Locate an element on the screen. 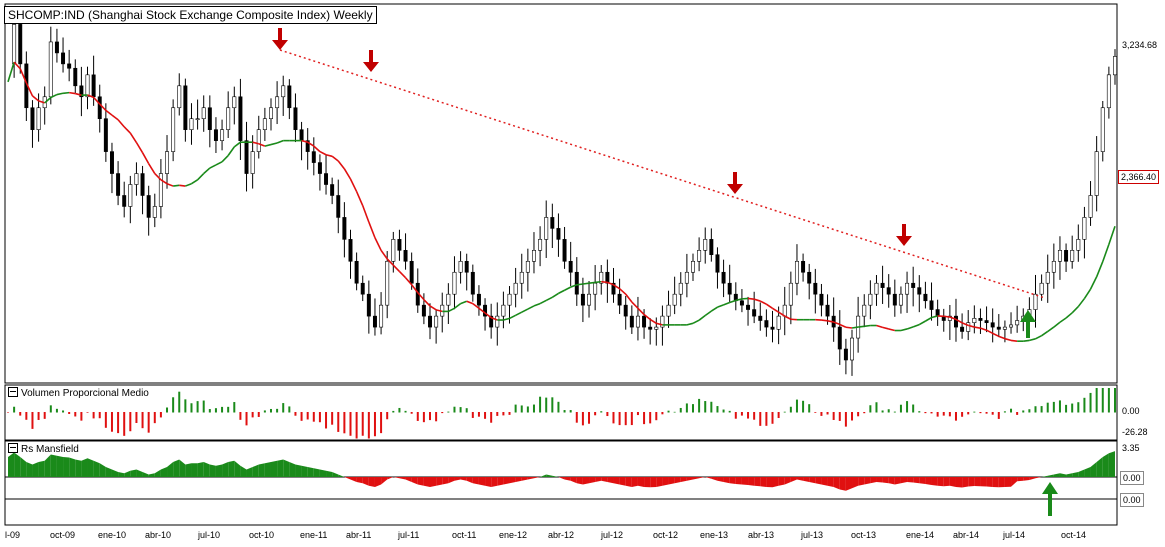 Image resolution: width=1165 pixels, height=547 pixels. x-tick-label: abr-12 is located at coordinates (561, 535).